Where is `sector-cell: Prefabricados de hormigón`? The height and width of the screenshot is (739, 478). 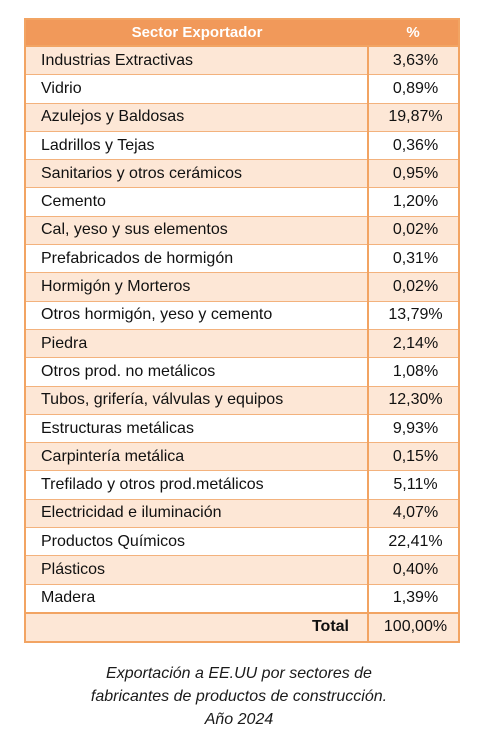
sector-cell: Prefabricados de hormigón is located at coordinates (197, 258).